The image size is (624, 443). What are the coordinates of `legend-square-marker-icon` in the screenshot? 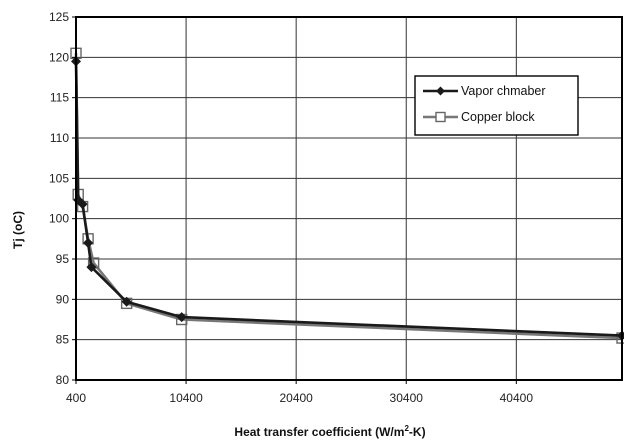 It's located at (440, 117).